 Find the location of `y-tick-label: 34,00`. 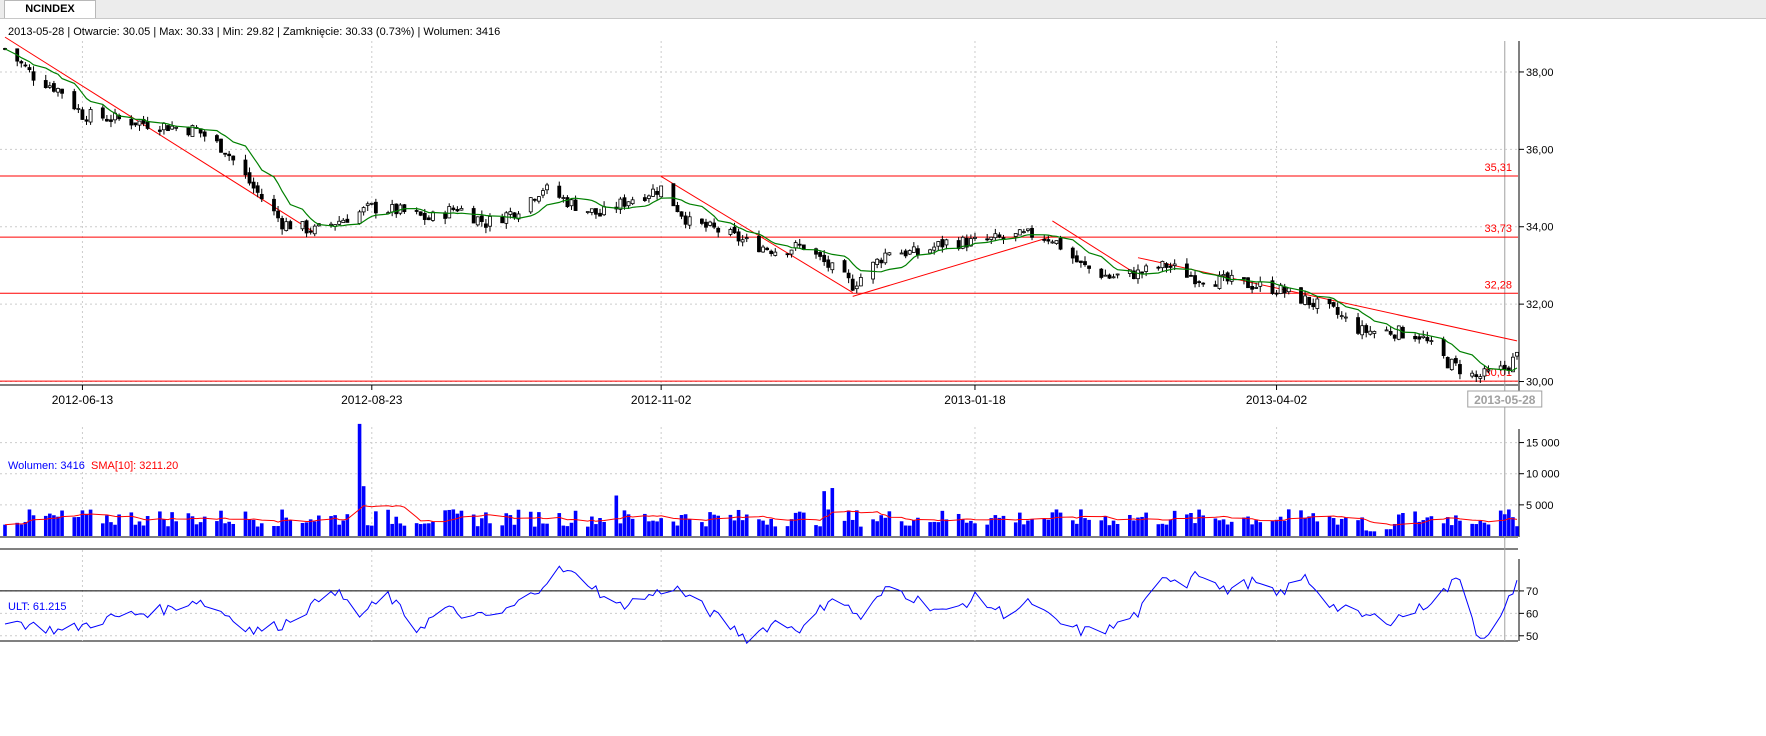

y-tick-label: 34,00 is located at coordinates (1540, 228).